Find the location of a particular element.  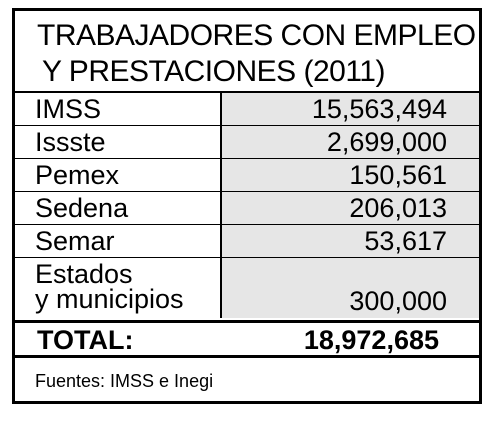

row-value-cell: 206,013 is located at coordinates (350, 208).